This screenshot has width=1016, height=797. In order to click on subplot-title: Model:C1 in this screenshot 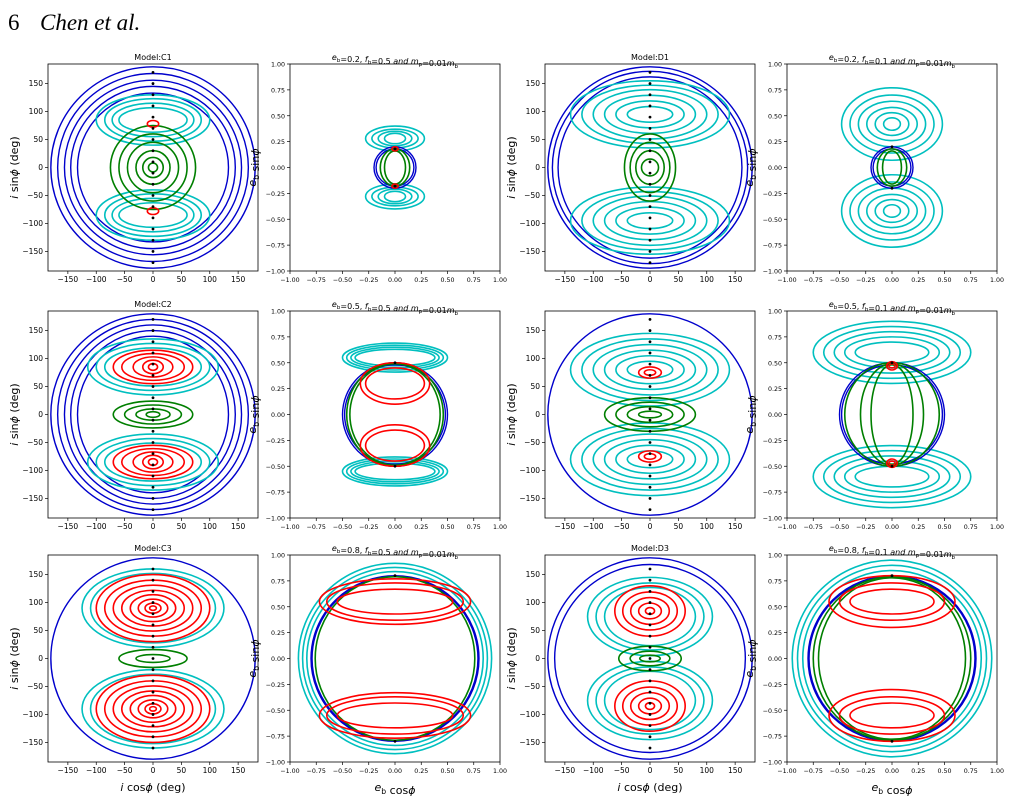, I will do `click(152, 57)`.